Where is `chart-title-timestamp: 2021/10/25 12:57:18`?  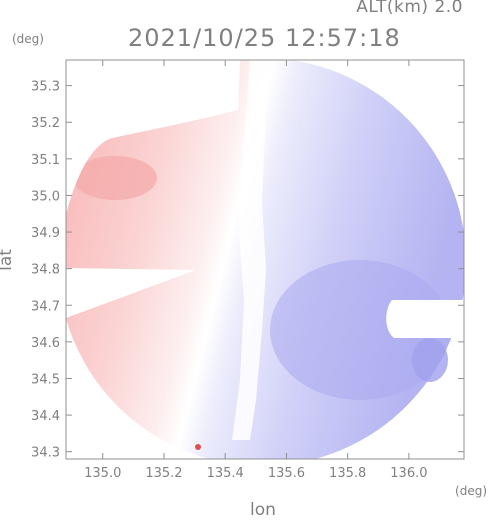 chart-title-timestamp: 2021/10/25 12:57:18 is located at coordinates (264, 38).